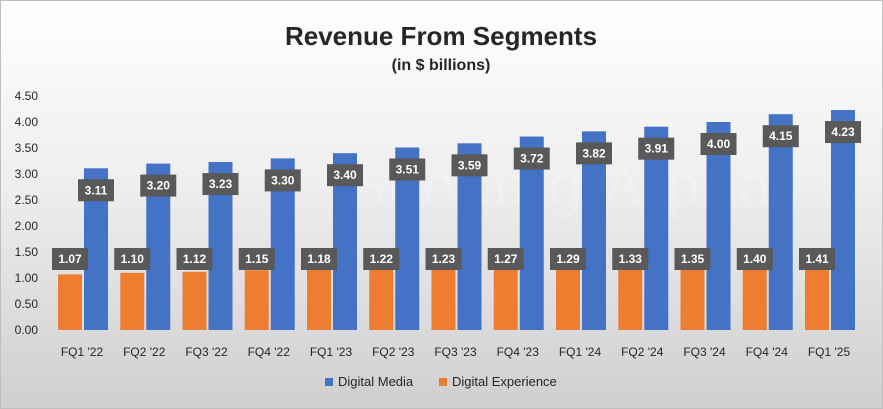  I want to click on legend-label-digital-experience: Digital Experience, so click(504, 381).